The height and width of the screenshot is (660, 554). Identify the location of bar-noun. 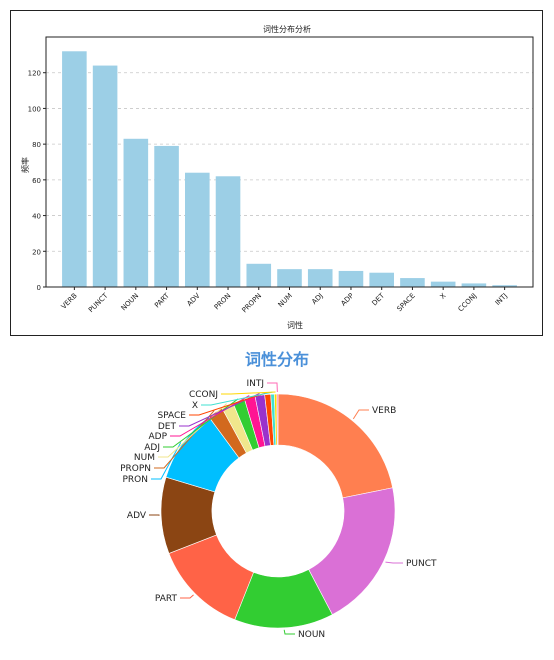
(136, 212).